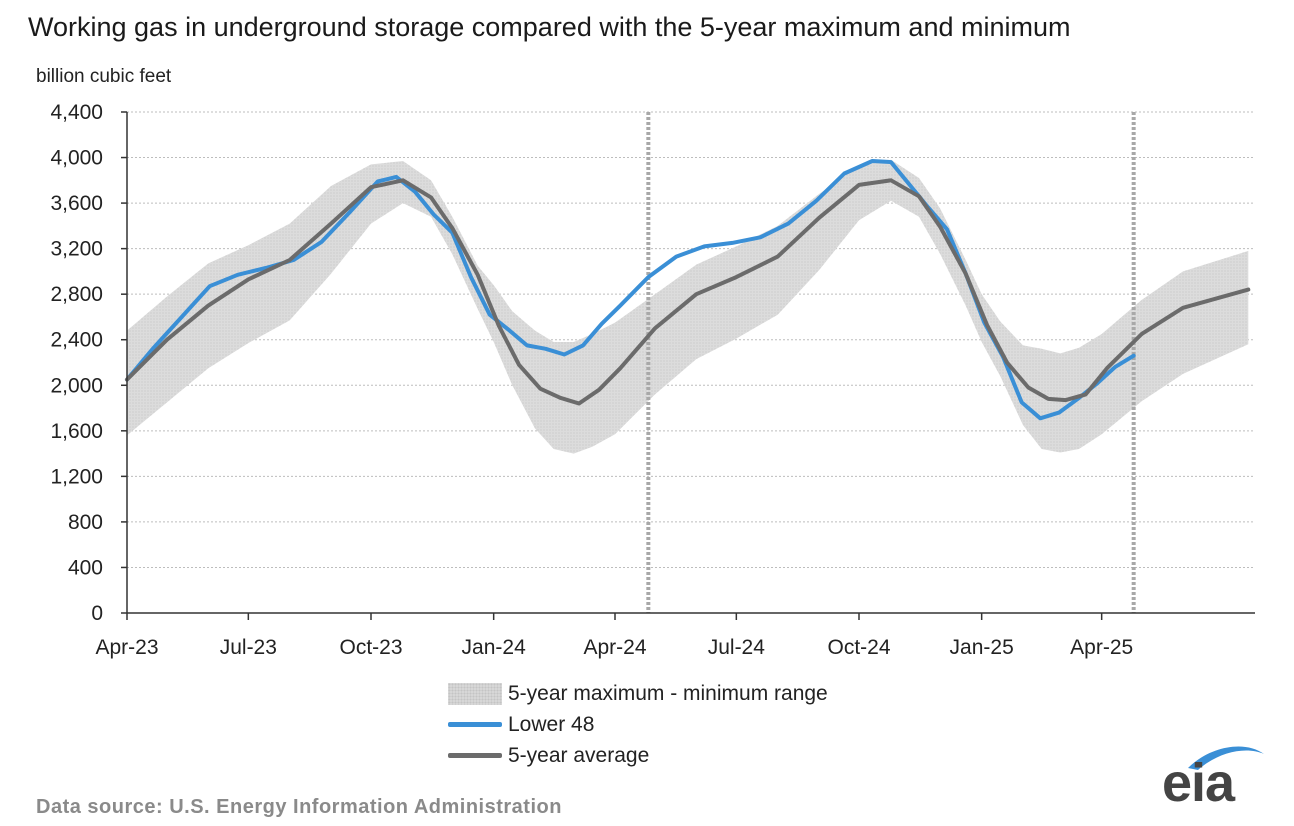  Describe the element at coordinates (85, 522) in the screenshot. I see `y-tick-label: 800` at that location.